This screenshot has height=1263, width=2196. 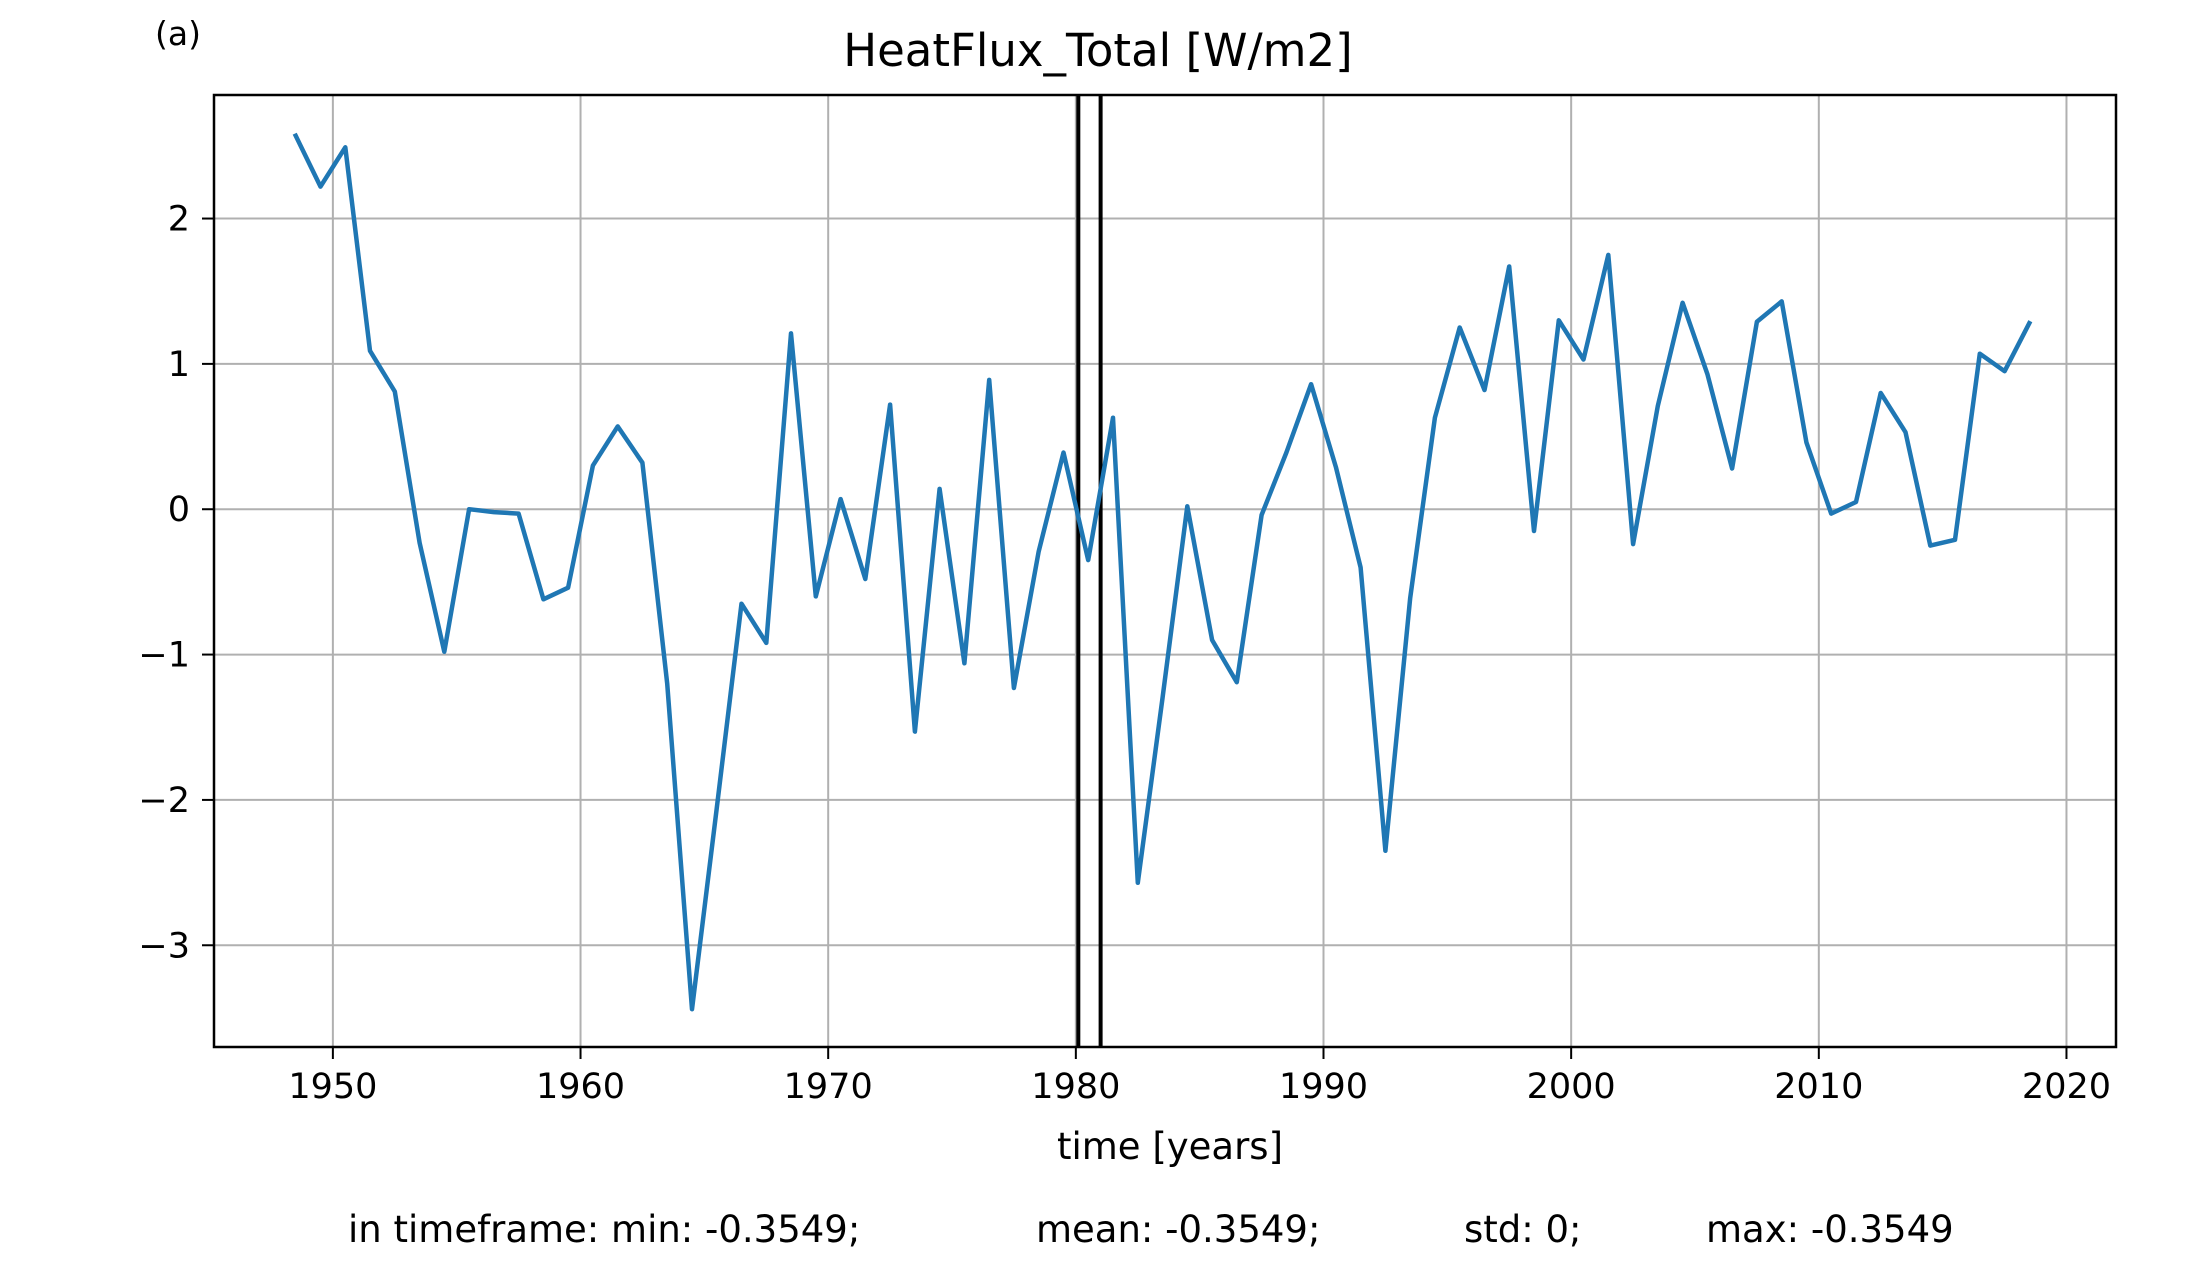 I want to click on x-tick-label: 1990, so click(x=1323, y=1087).